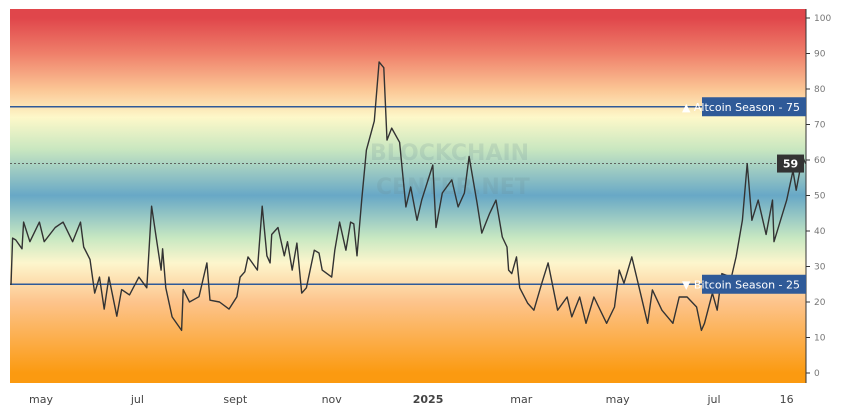 Image resolution: width=848 pixels, height=412 pixels. Describe the element at coordinates (822, 19) in the screenshot. I see `y-tick-label: 100` at that location.